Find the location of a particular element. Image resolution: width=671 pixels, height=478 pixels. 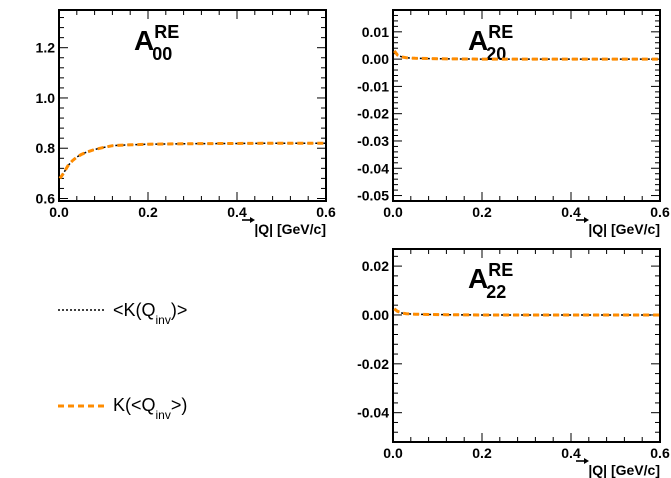

y-tick-label-0-05: -0.05 is located at coordinates (373, 196).